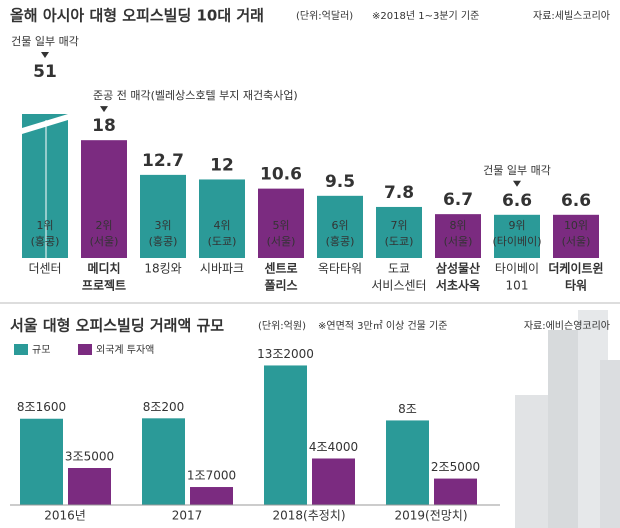  What do you see at coordinates (382, 326) in the screenshot?
I see `bottom-note: ※연면적 3만㎡ 이상 건물 기준` at bounding box center [382, 326].